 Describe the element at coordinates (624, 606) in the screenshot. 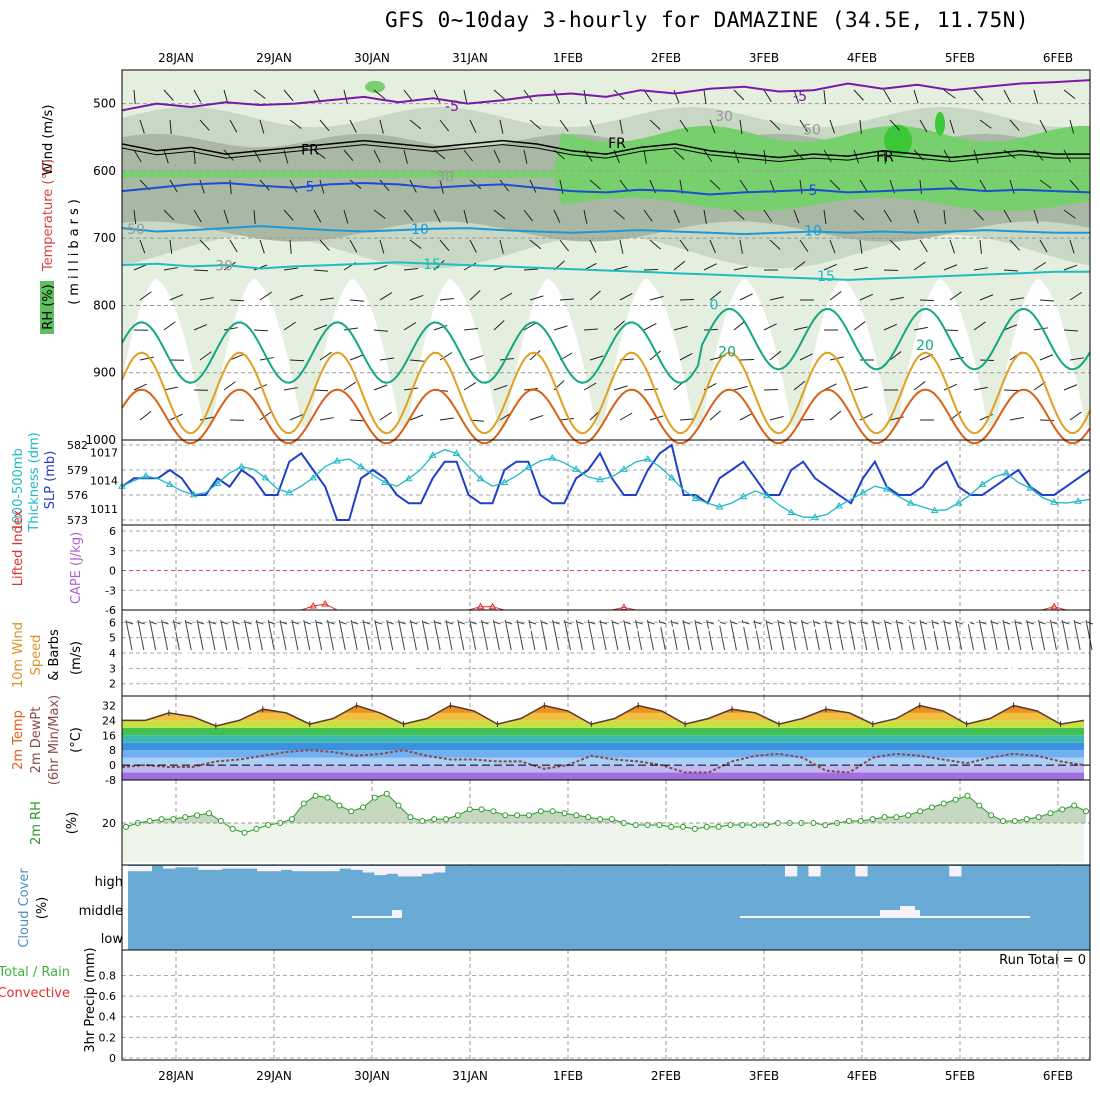

I see `li-marker` at that location.